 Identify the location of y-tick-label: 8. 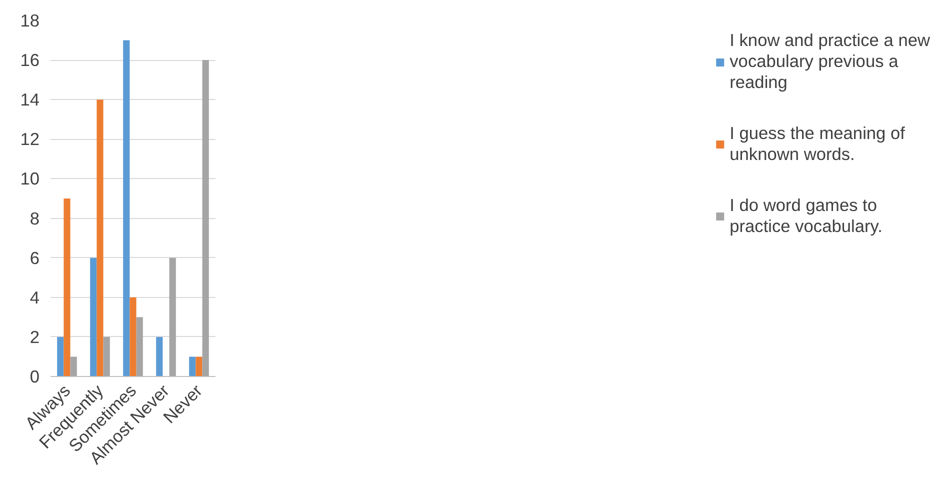
(35, 218).